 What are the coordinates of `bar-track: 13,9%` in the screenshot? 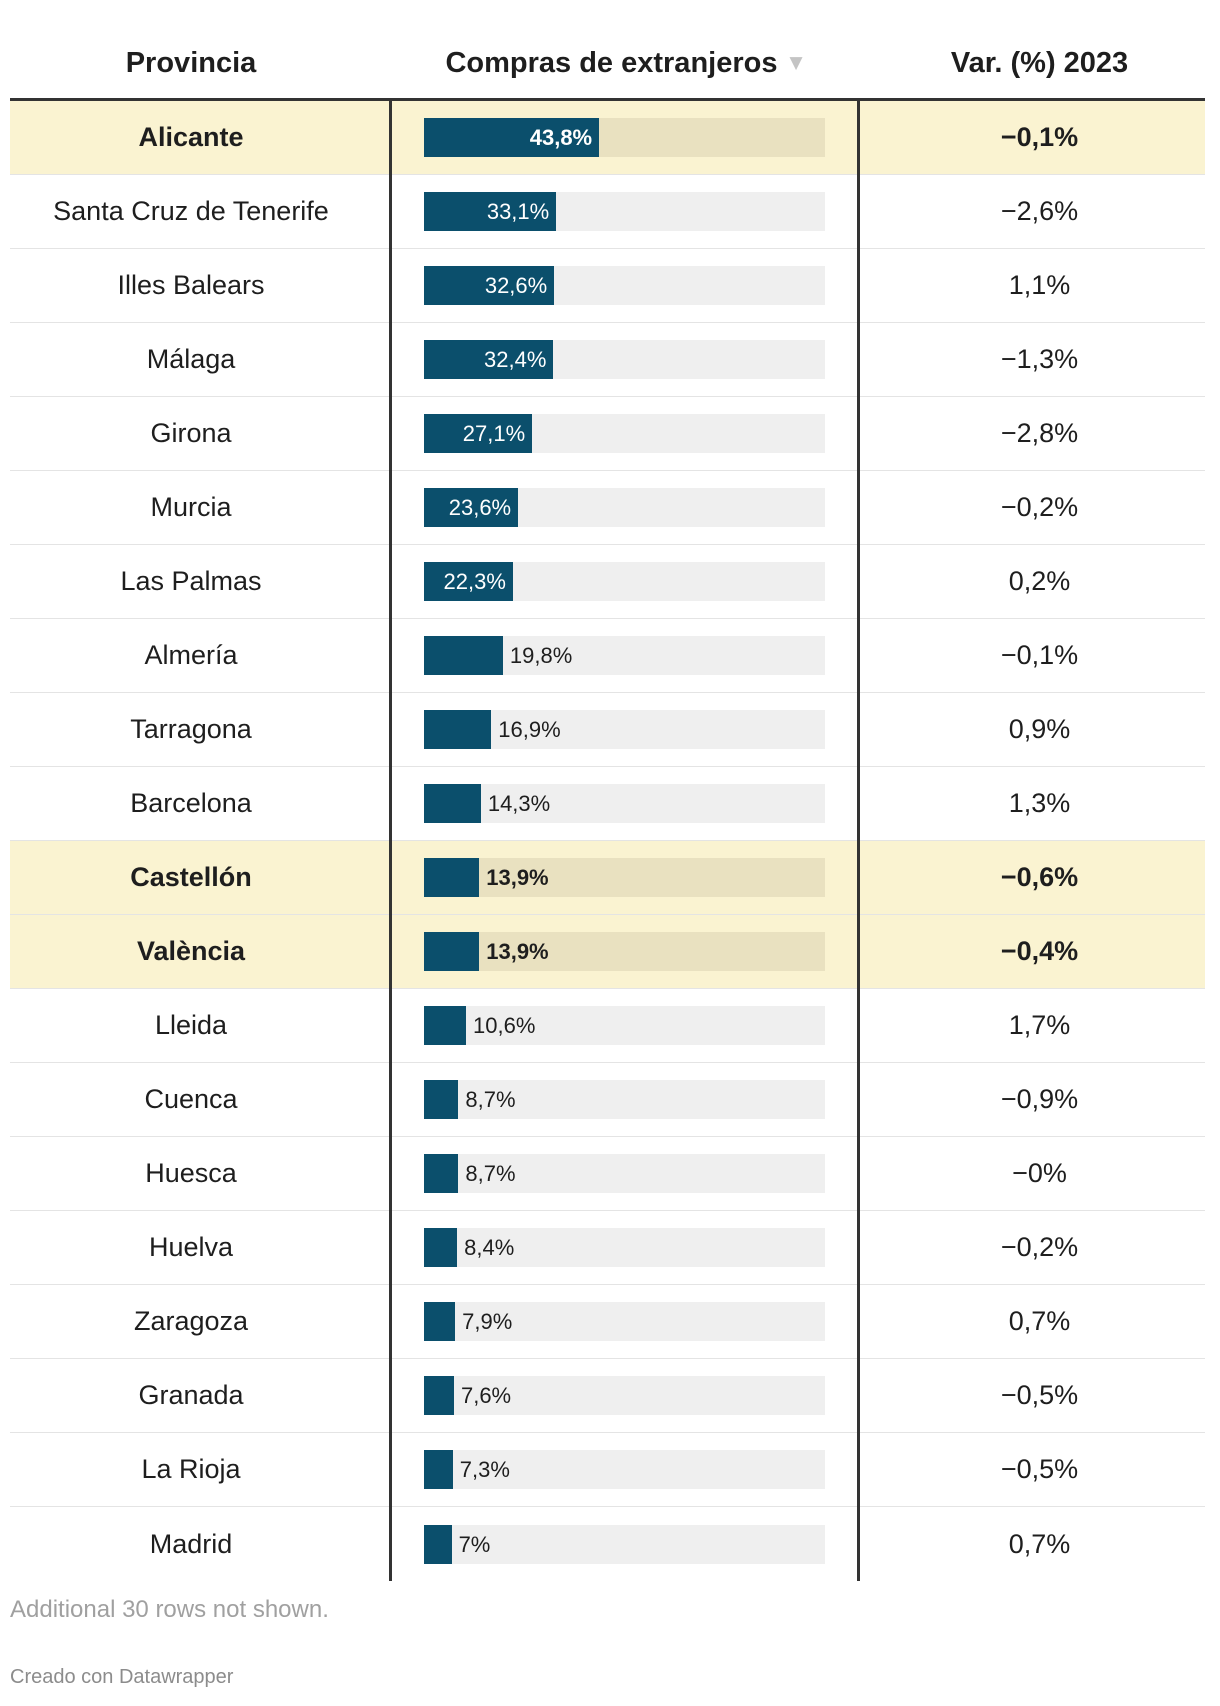 It's located at (624, 951).